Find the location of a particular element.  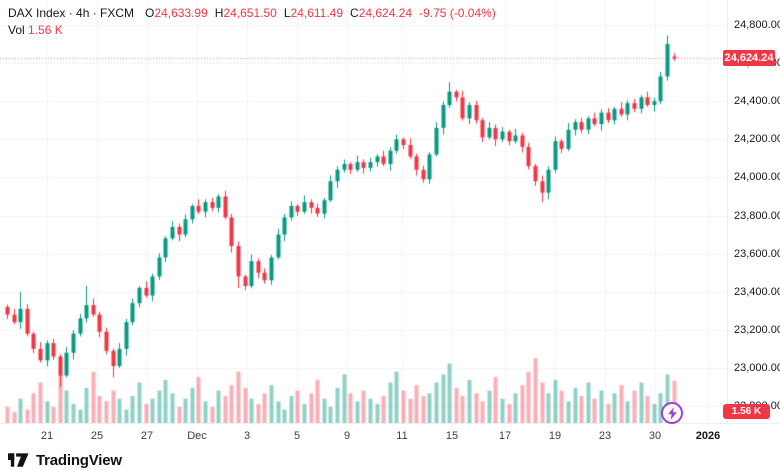

time-tick-label: 25 is located at coordinates (97, 436).